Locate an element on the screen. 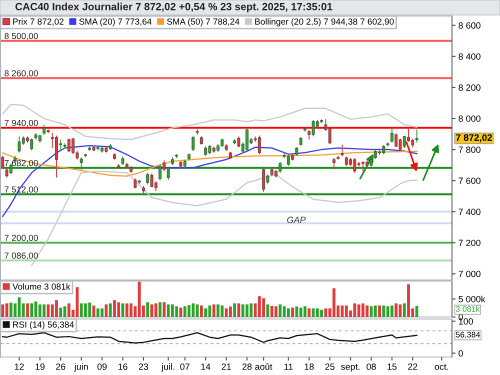  legend-label: Prix 7 872,02 is located at coordinates (38, 22).